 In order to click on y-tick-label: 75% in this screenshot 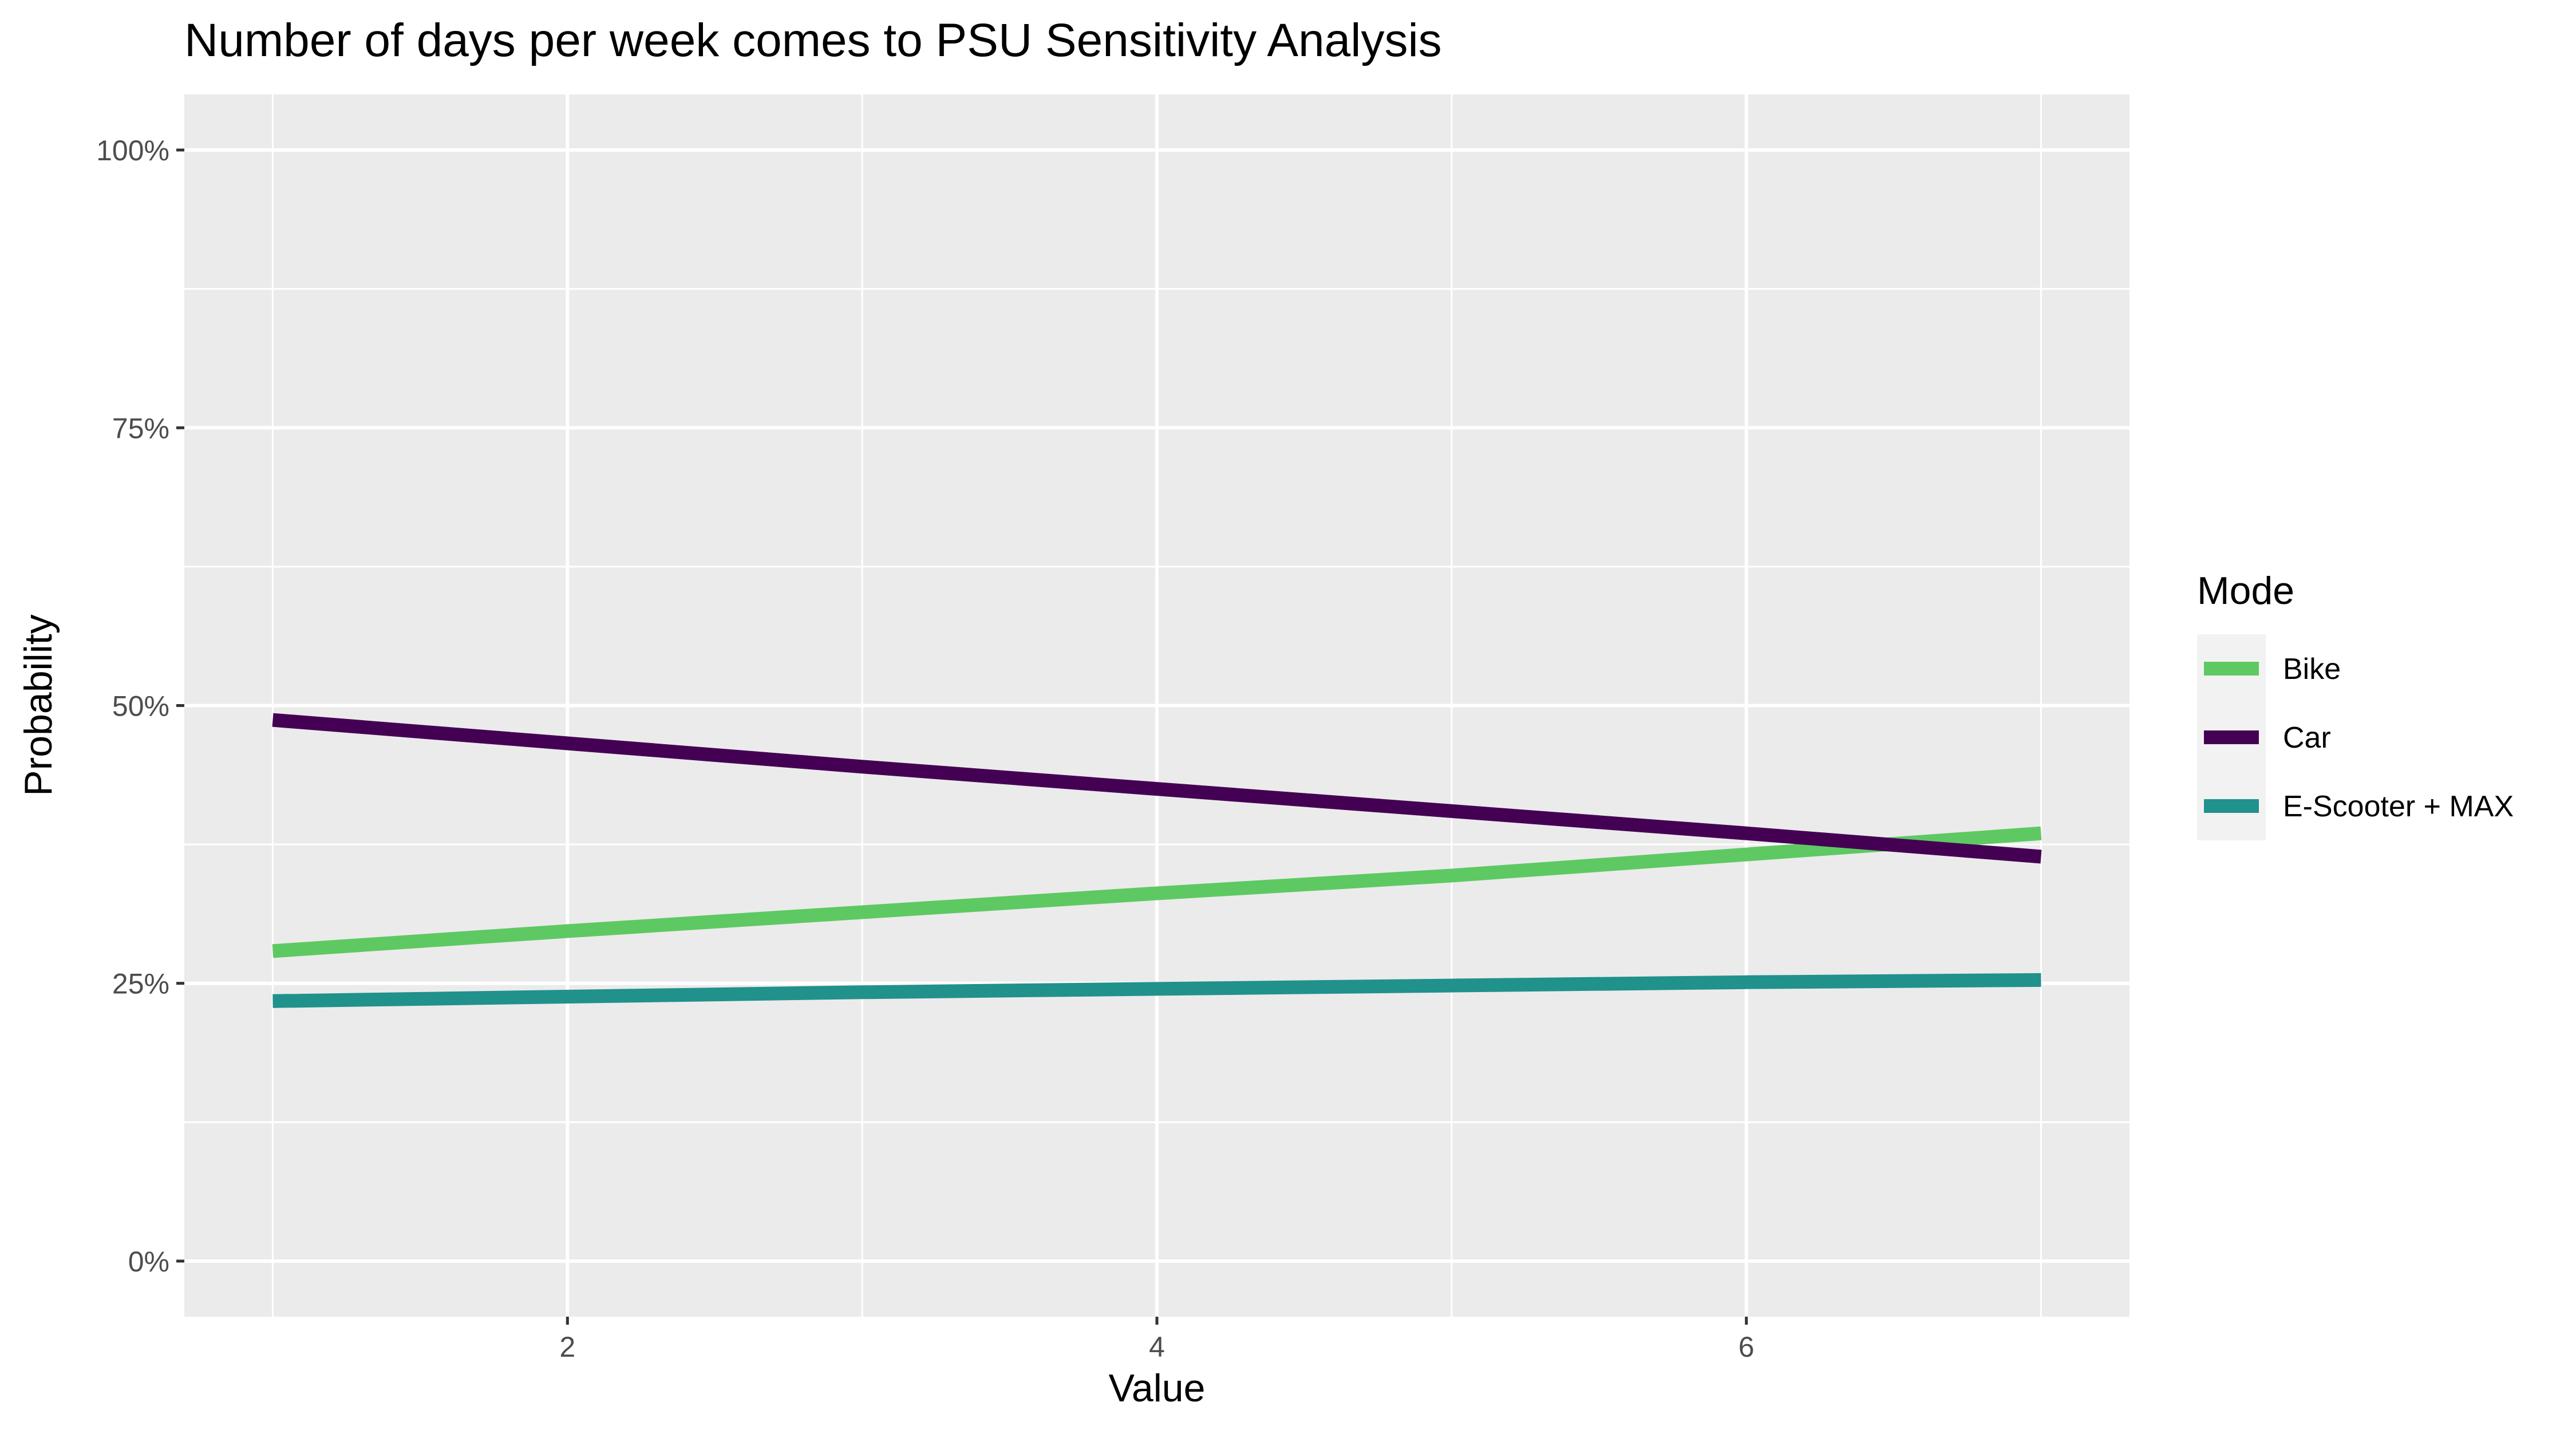, I will do `click(140, 428)`.